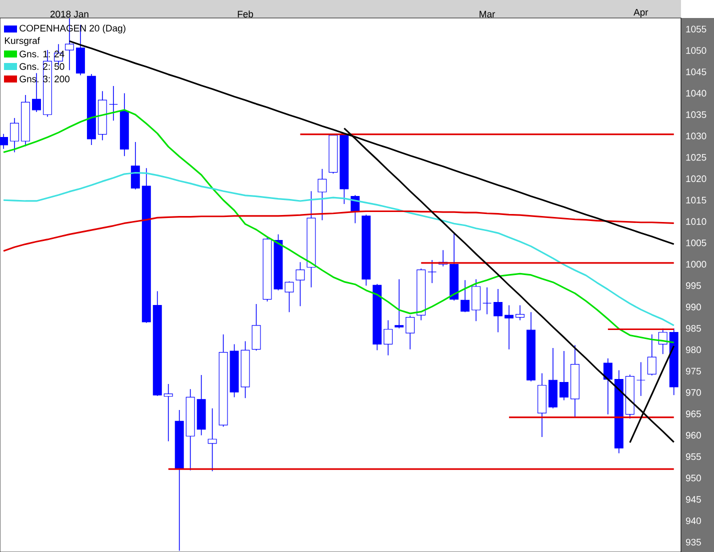 This screenshot has width=714, height=552. What do you see at coordinates (22, 41) in the screenshot?
I see `annotation: Kursgraf` at bounding box center [22, 41].